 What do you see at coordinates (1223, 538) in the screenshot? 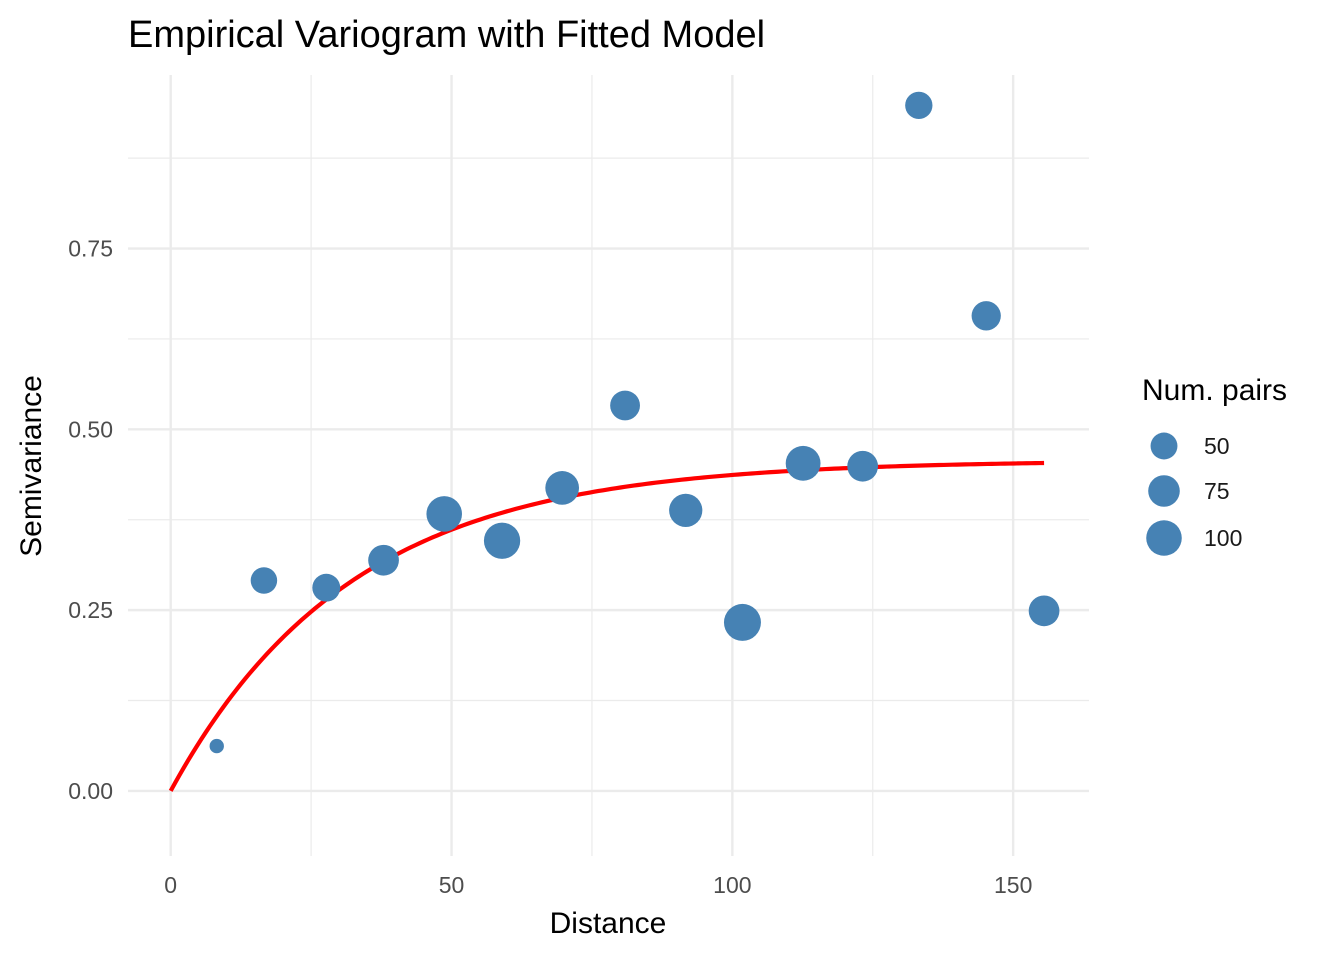
I see `legend-key-label: 100` at bounding box center [1223, 538].